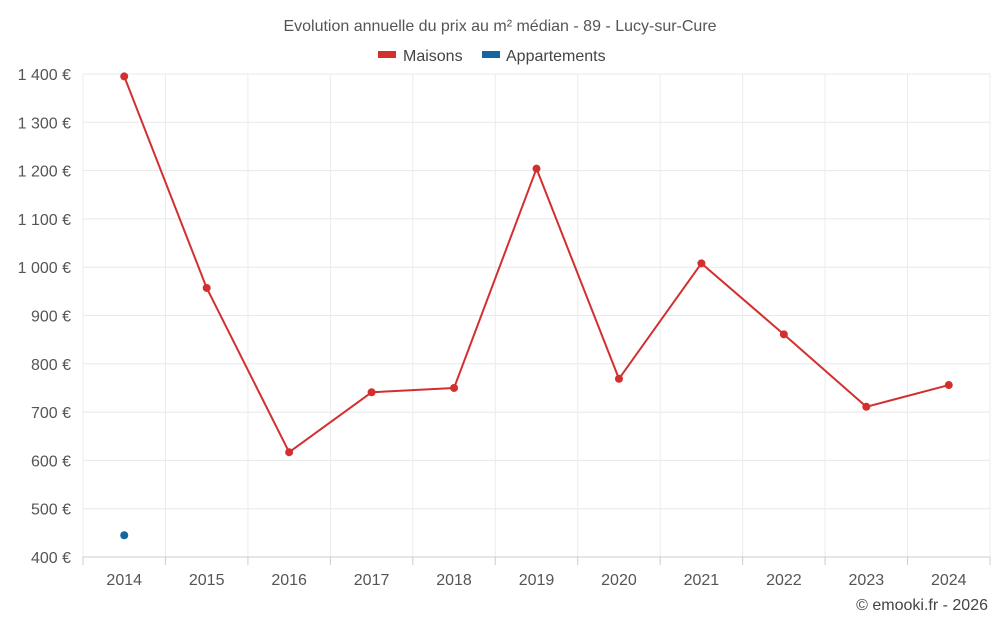 The height and width of the screenshot is (630, 1000). I want to click on data-point-maisons-2018, so click(454, 387).